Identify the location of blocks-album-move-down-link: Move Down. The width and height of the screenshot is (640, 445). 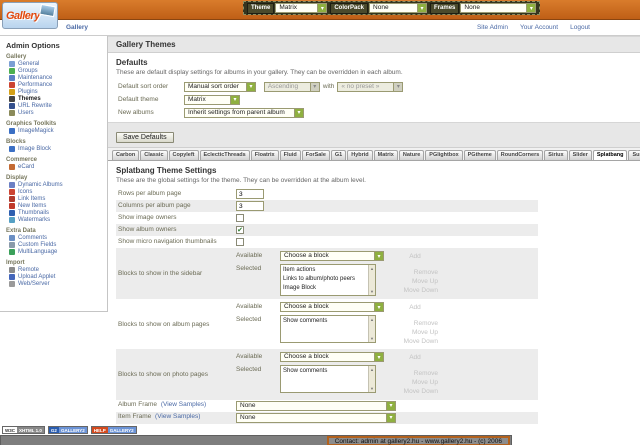
(420, 342).